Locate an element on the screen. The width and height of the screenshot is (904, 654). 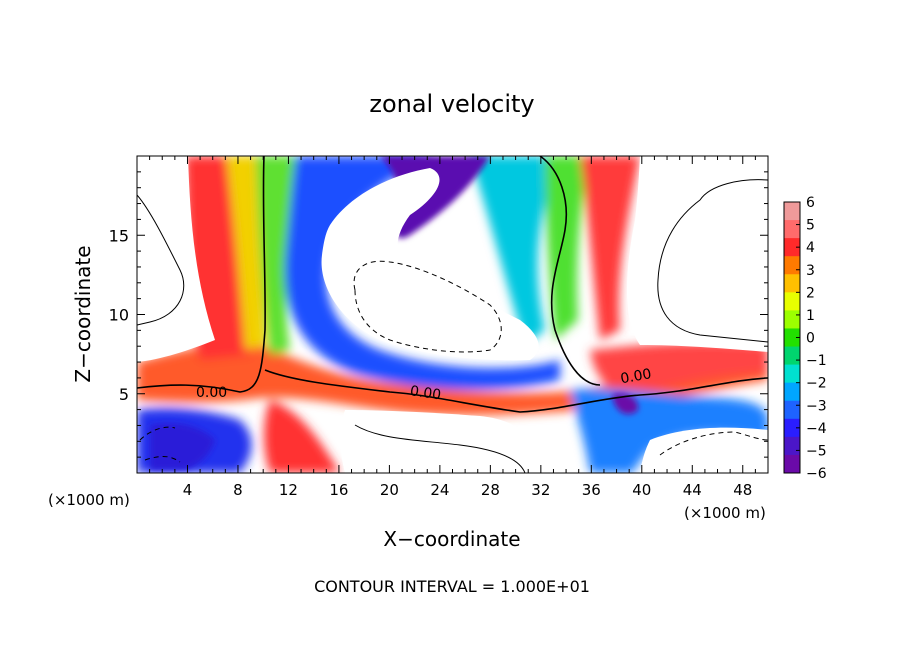
colorbar-label: −2 is located at coordinates (816, 384).